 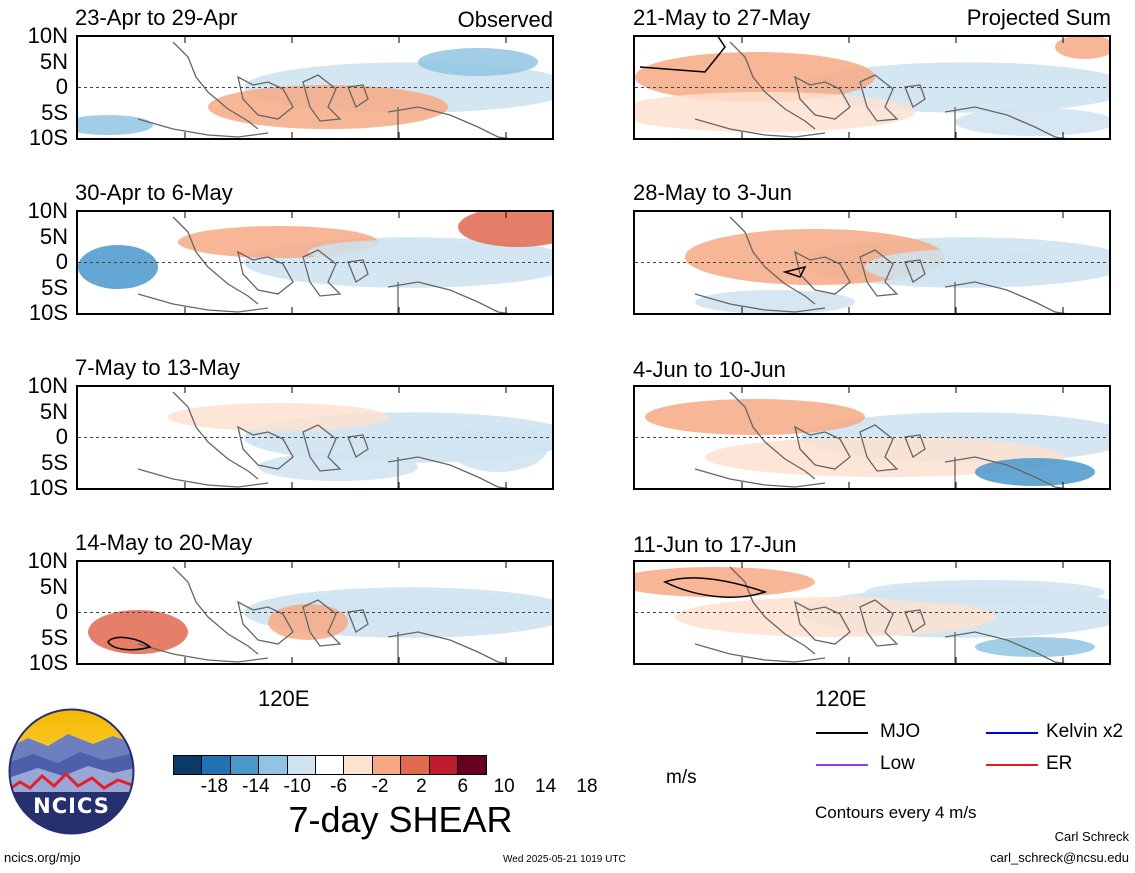 What do you see at coordinates (900, 731) in the screenshot?
I see `legend-label-mjo: MJO` at bounding box center [900, 731].